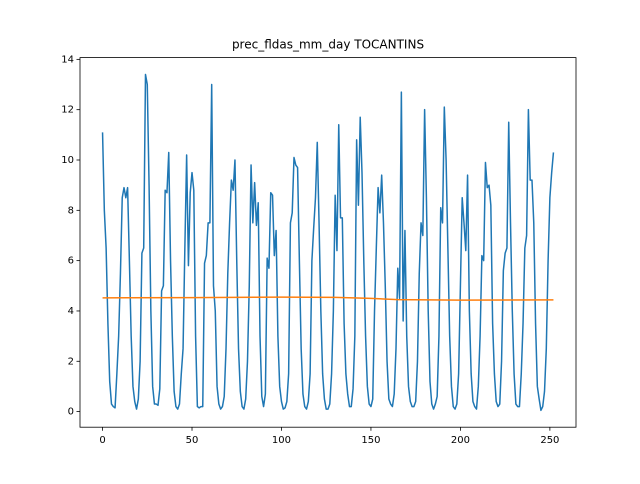 This screenshot has height=484, width=640. What do you see at coordinates (67, 160) in the screenshot?
I see `y-tick-label: 10` at bounding box center [67, 160].